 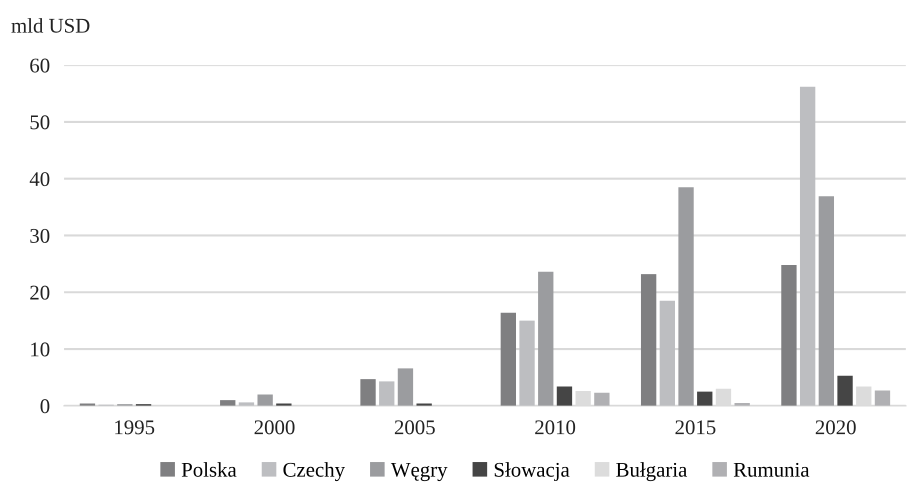 I want to click on legend-label: Polska, so click(x=209, y=469).